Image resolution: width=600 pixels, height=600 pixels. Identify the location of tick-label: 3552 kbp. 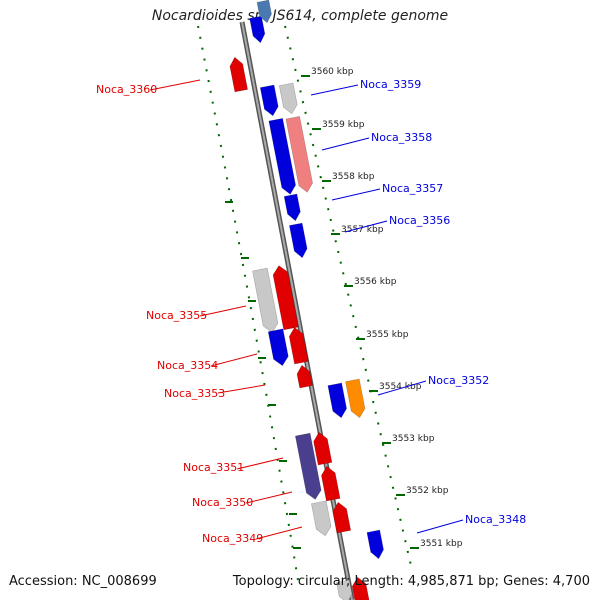
(427, 491).